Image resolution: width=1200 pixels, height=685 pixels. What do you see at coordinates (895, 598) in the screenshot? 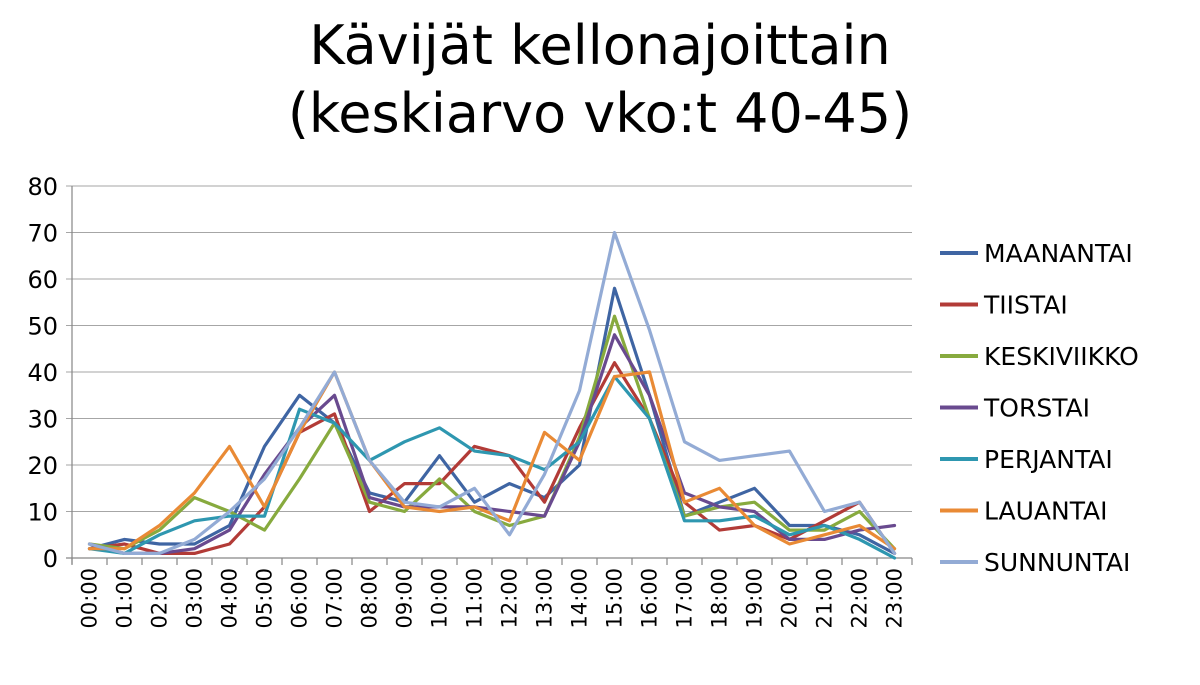
I see `x-tick-label: 23:00` at bounding box center [895, 598].